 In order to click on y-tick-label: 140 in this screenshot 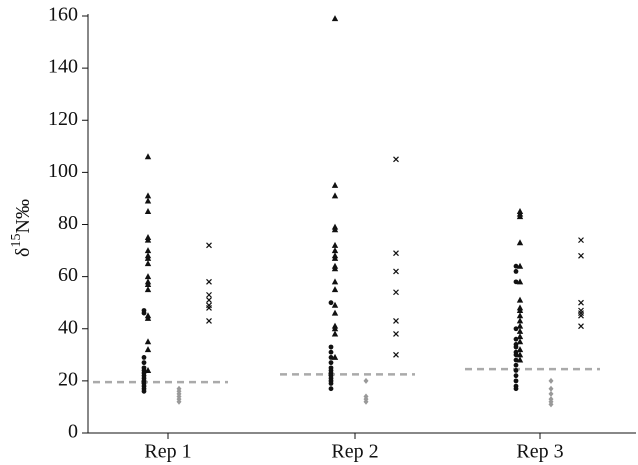, I will do `click(63, 67)`.